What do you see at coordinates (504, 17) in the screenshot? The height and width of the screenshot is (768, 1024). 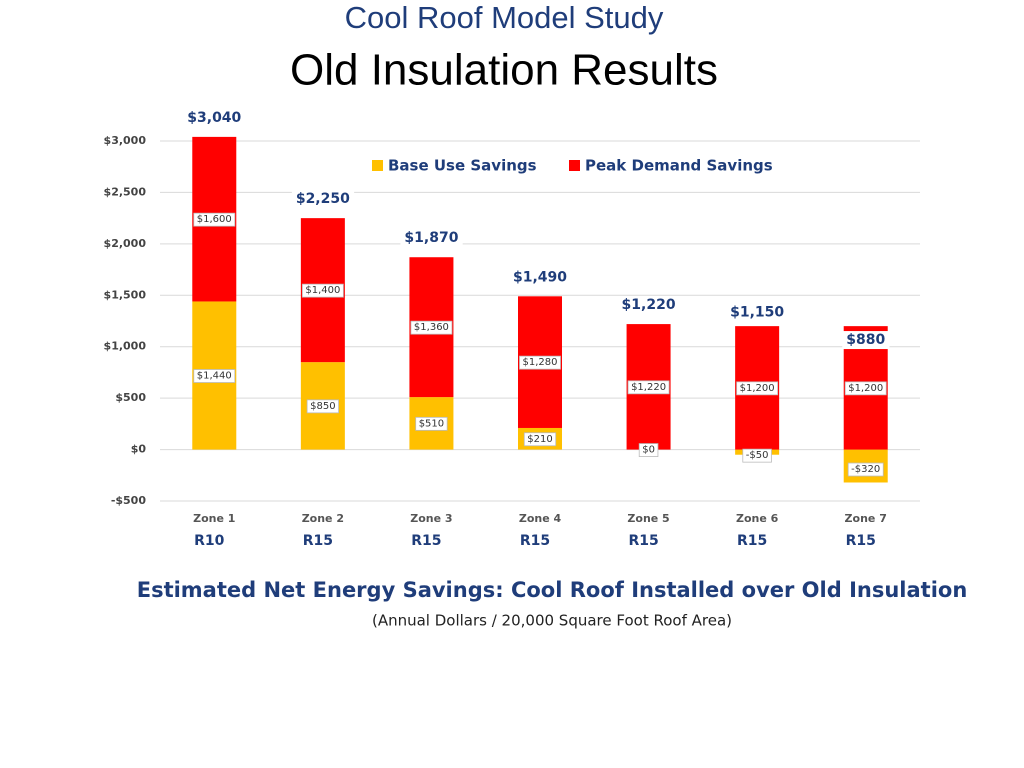 I see `chart-title: Cool Roof Model Study` at bounding box center [504, 17].